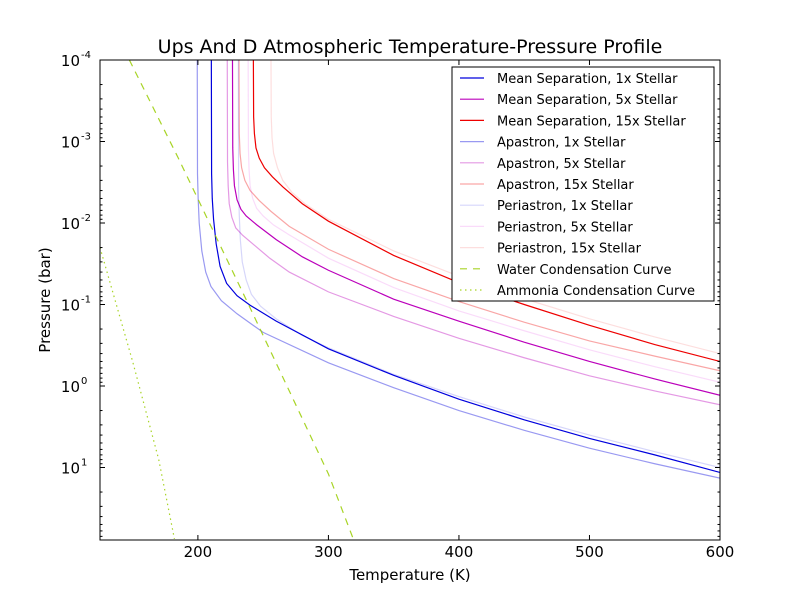  I want to click on legend-label: Ammonia Condensation Curve, so click(596, 291).